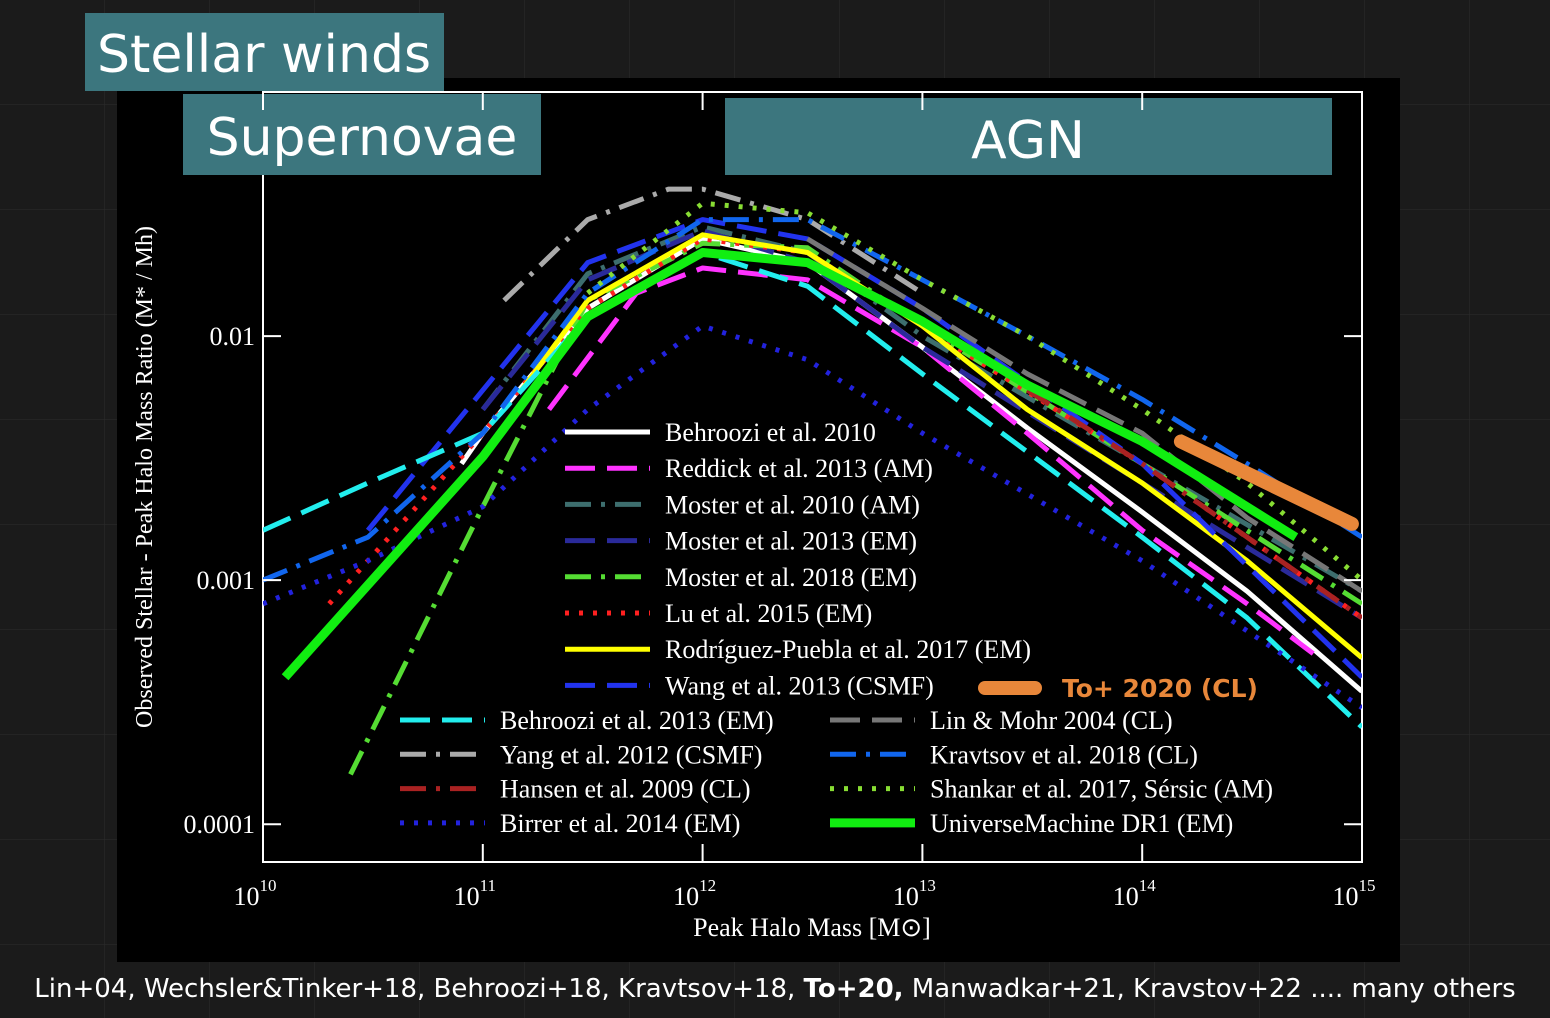  What do you see at coordinates (927, 885) in the screenshot?
I see `tick-power: 13` at bounding box center [927, 885].